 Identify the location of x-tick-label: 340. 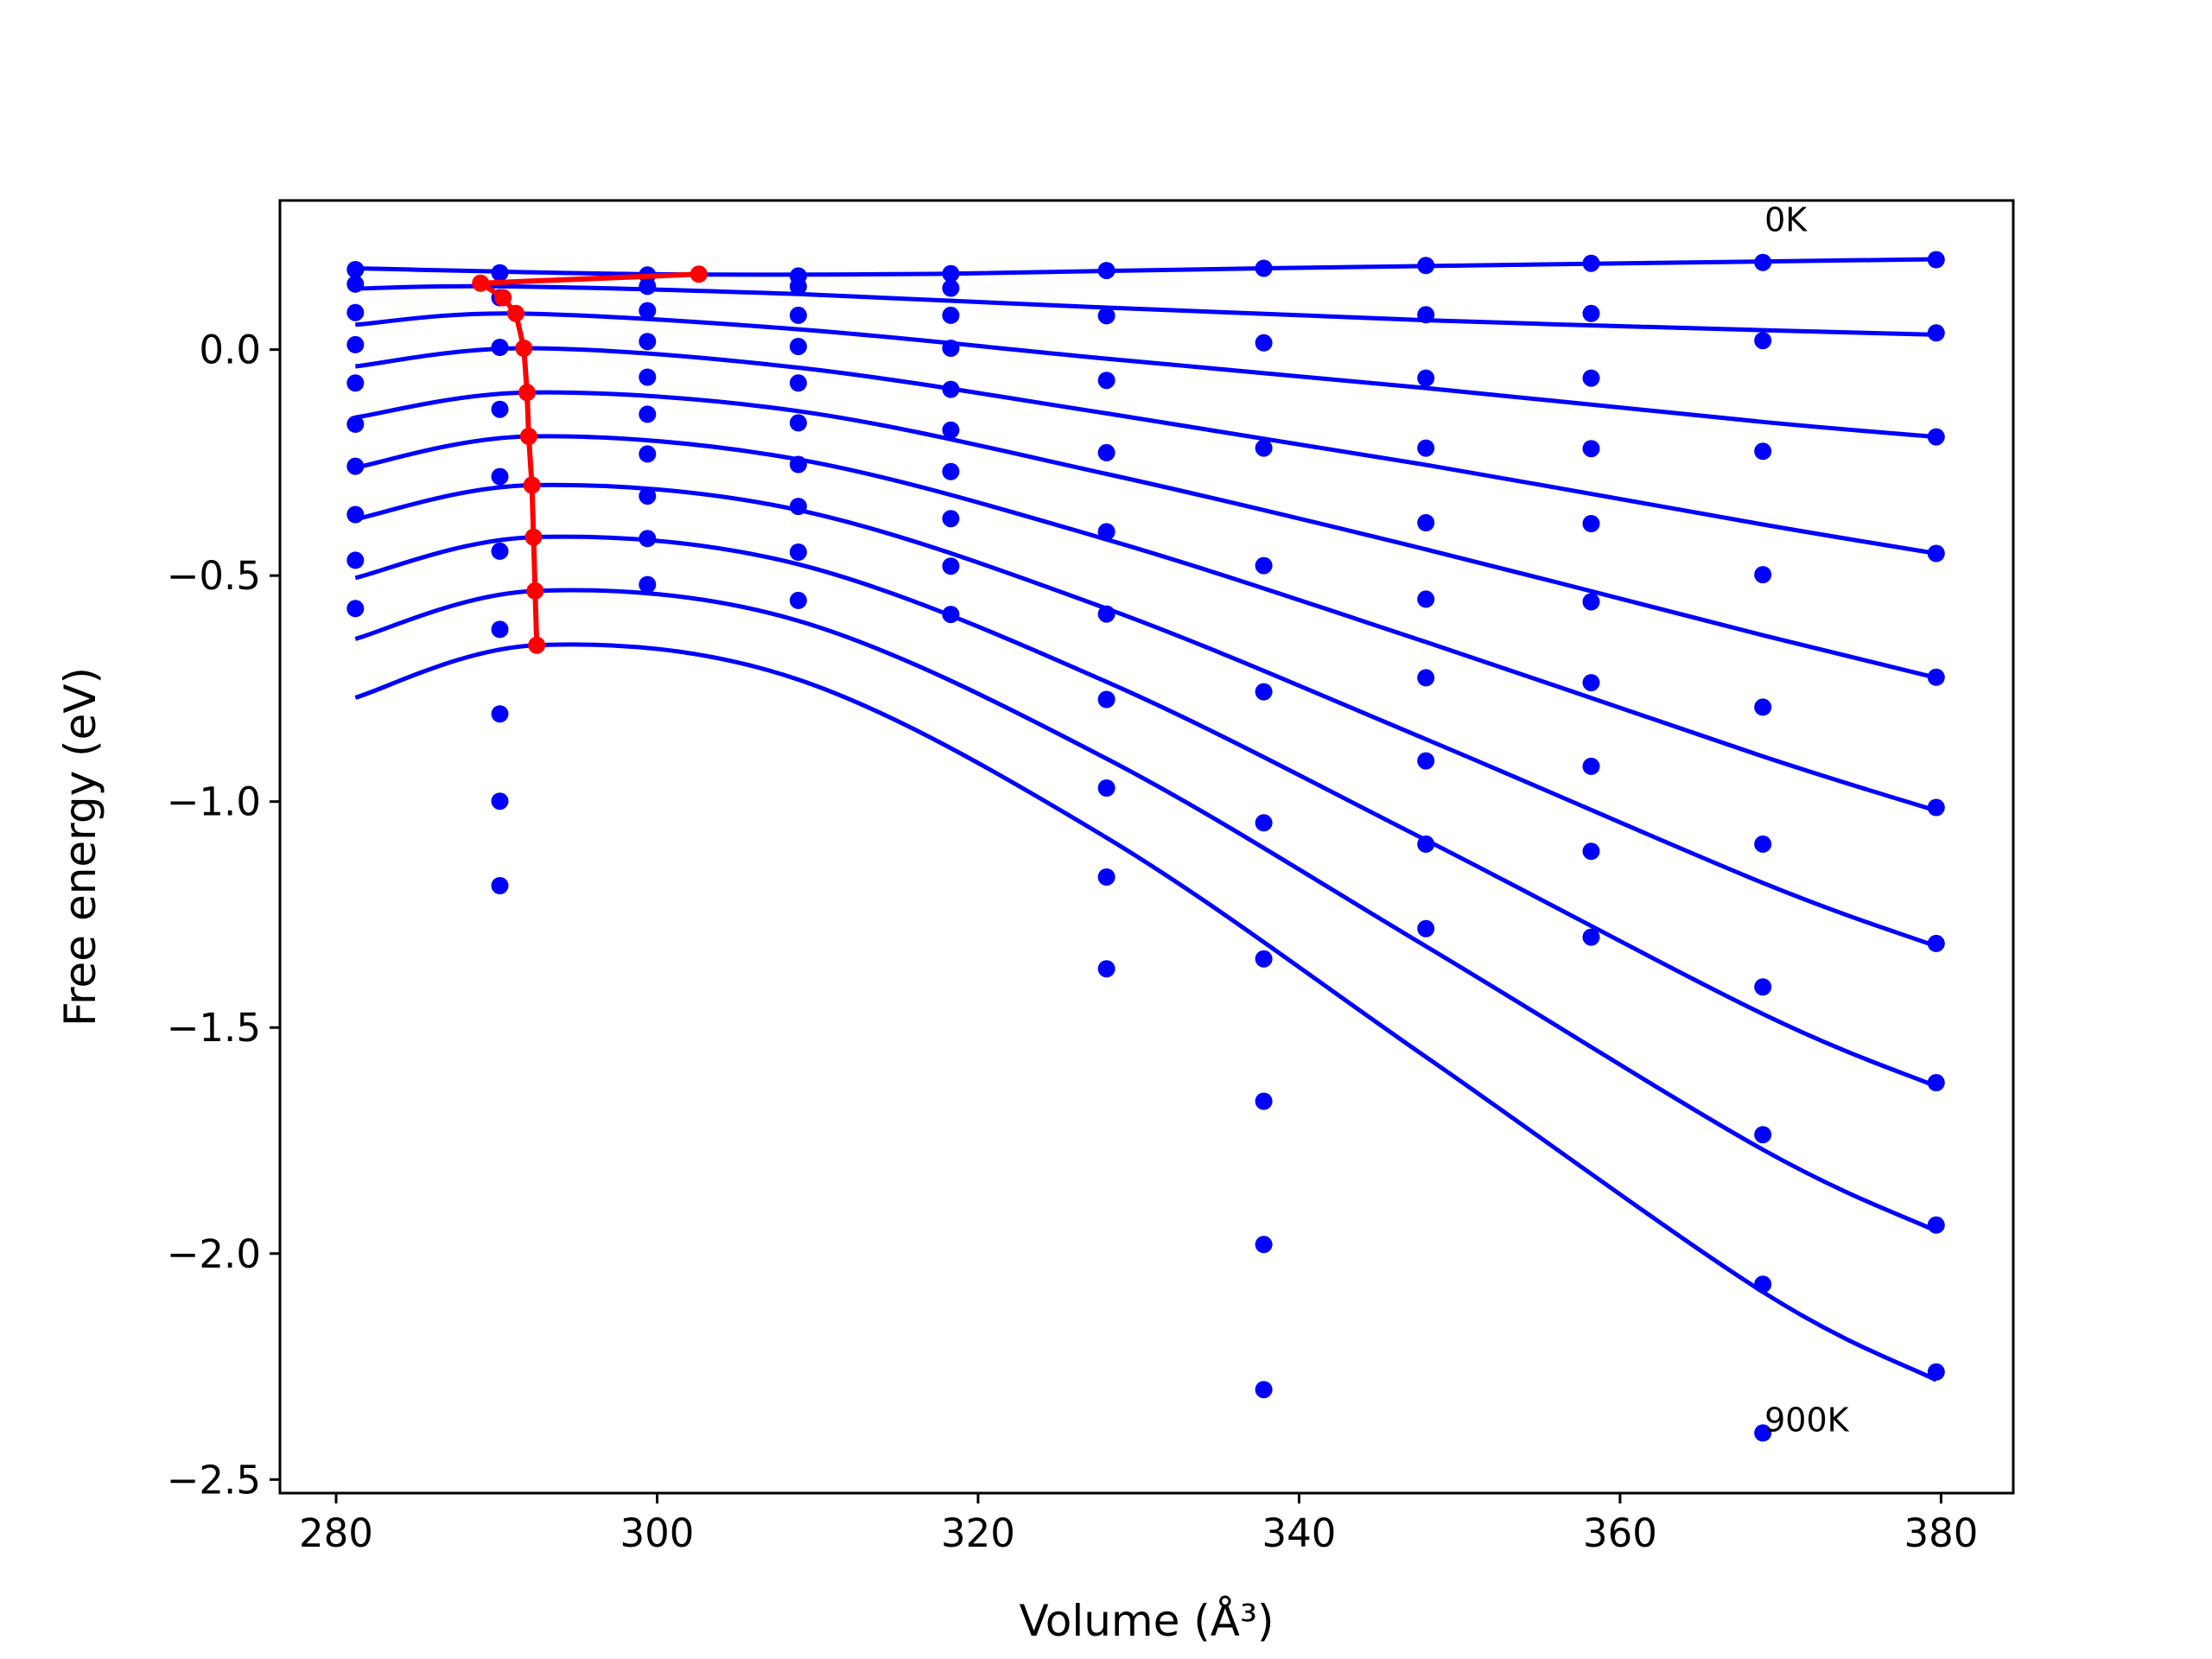
(1299, 1533).